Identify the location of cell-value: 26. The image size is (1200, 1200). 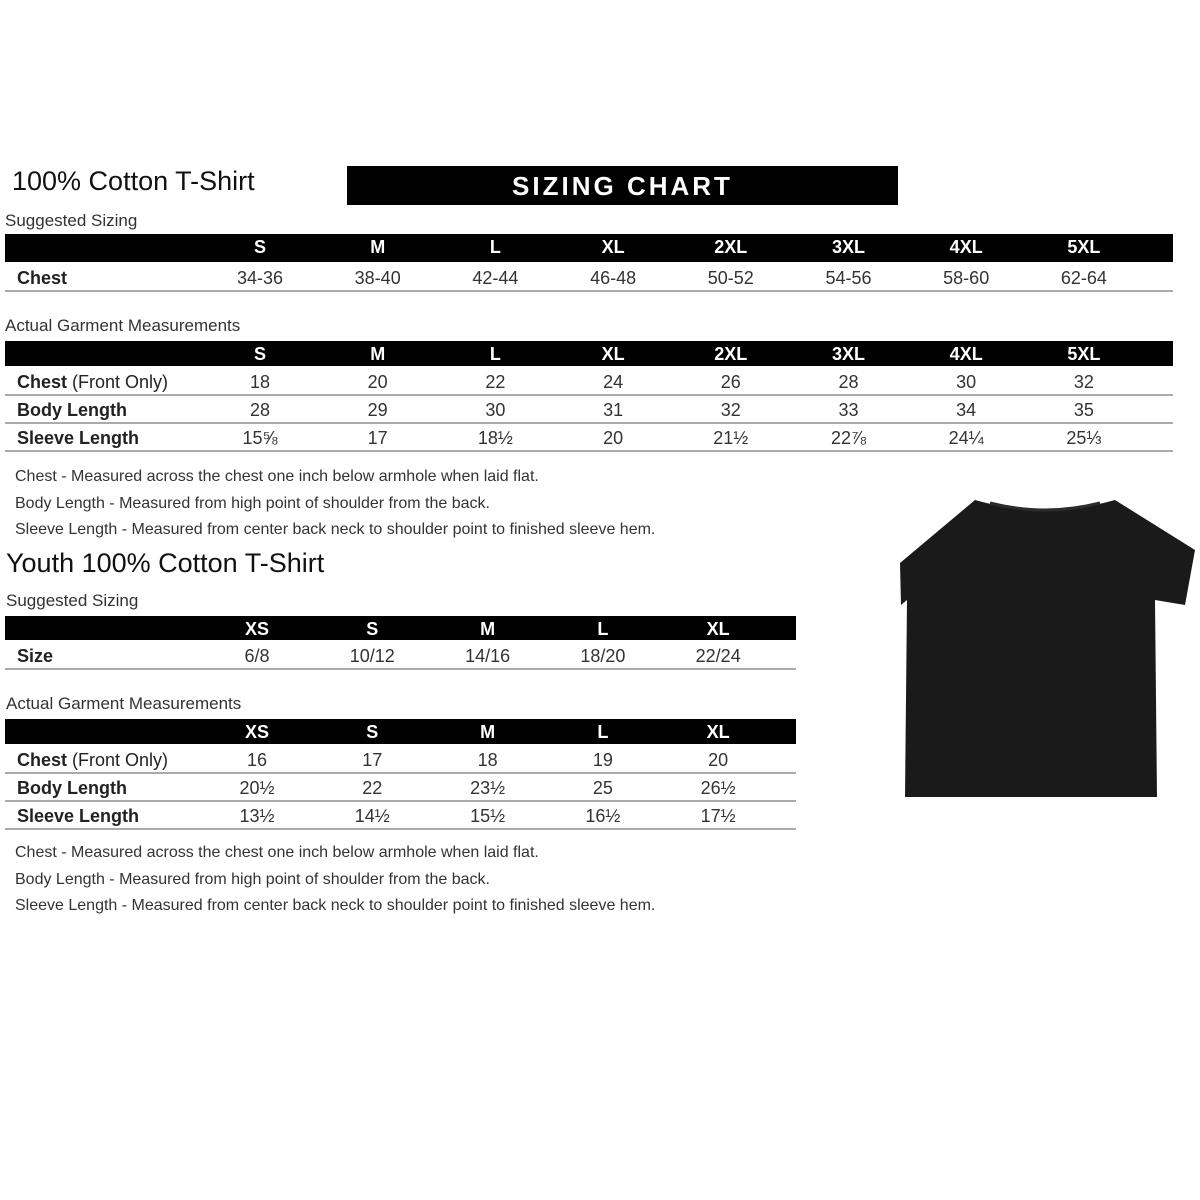
(730, 382).